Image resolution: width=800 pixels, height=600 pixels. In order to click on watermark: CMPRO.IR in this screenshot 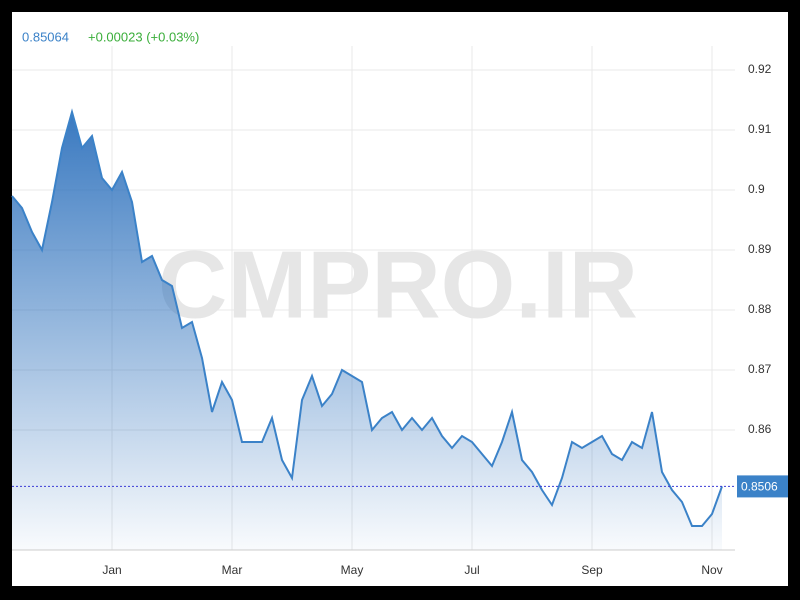, I will do `click(398, 284)`.